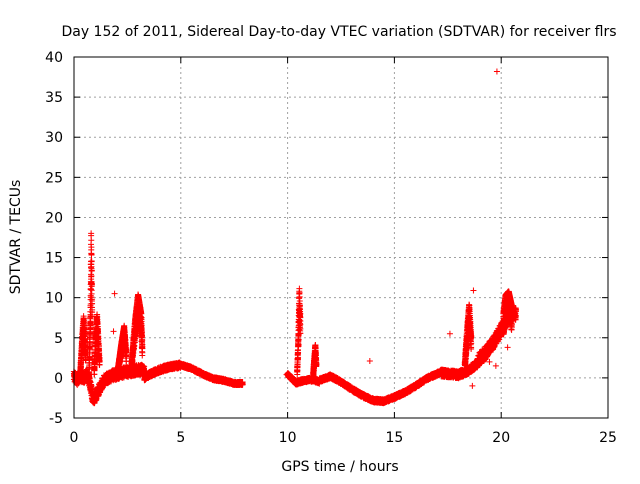 The height and width of the screenshot is (484, 640). Describe the element at coordinates (74, 438) in the screenshot. I see `x-tick-label: 0` at that location.